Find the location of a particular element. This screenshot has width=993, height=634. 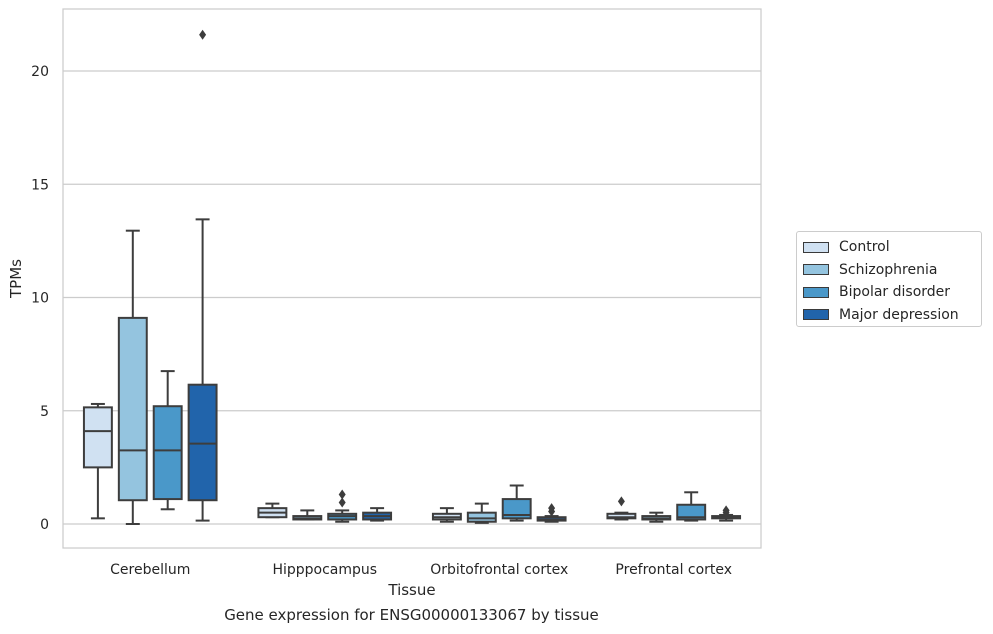

legend-item: Schizophrenia is located at coordinates (889, 270).